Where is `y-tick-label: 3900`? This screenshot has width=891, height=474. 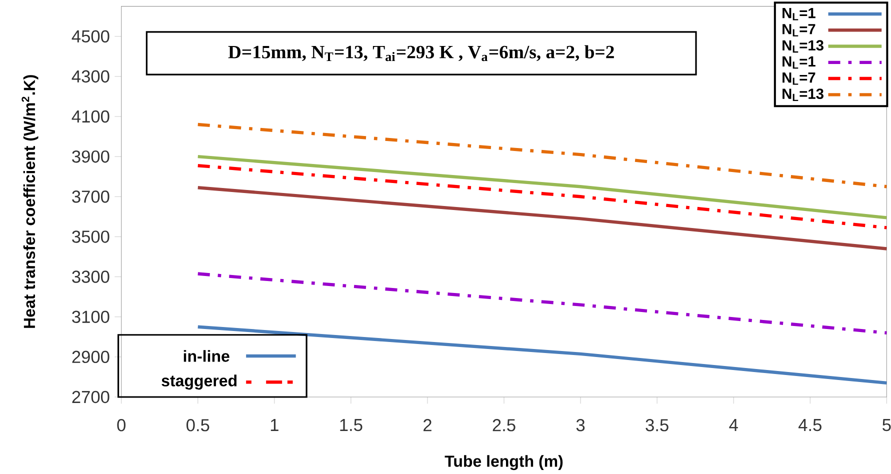 y-tick-label: 3900 is located at coordinates (91, 156).